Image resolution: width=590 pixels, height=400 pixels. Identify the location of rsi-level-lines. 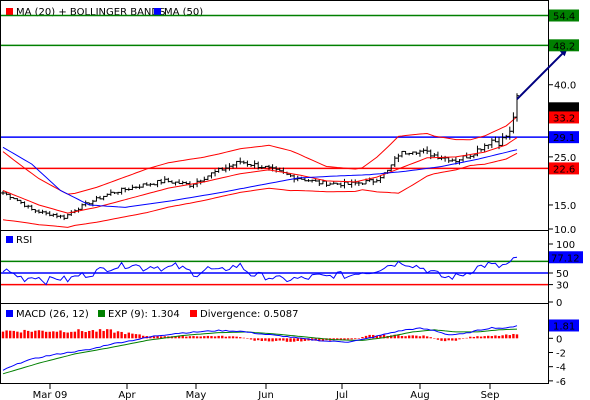
(274, 273).